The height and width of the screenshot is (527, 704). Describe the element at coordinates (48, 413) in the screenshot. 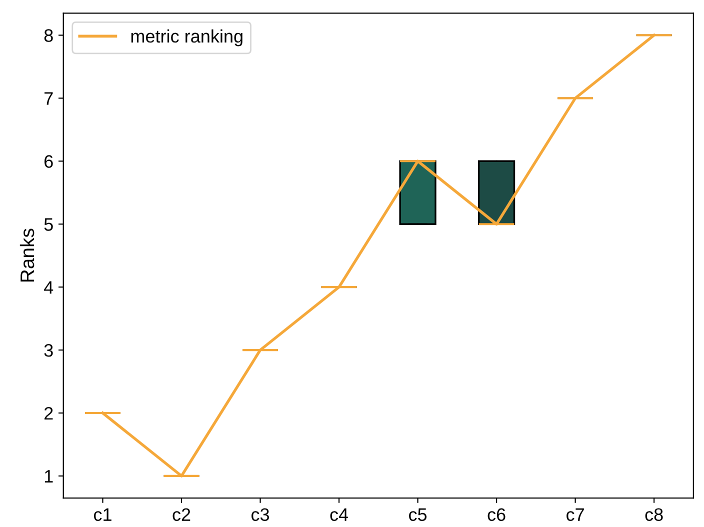

I see `y-tick-label: 2` at that location.